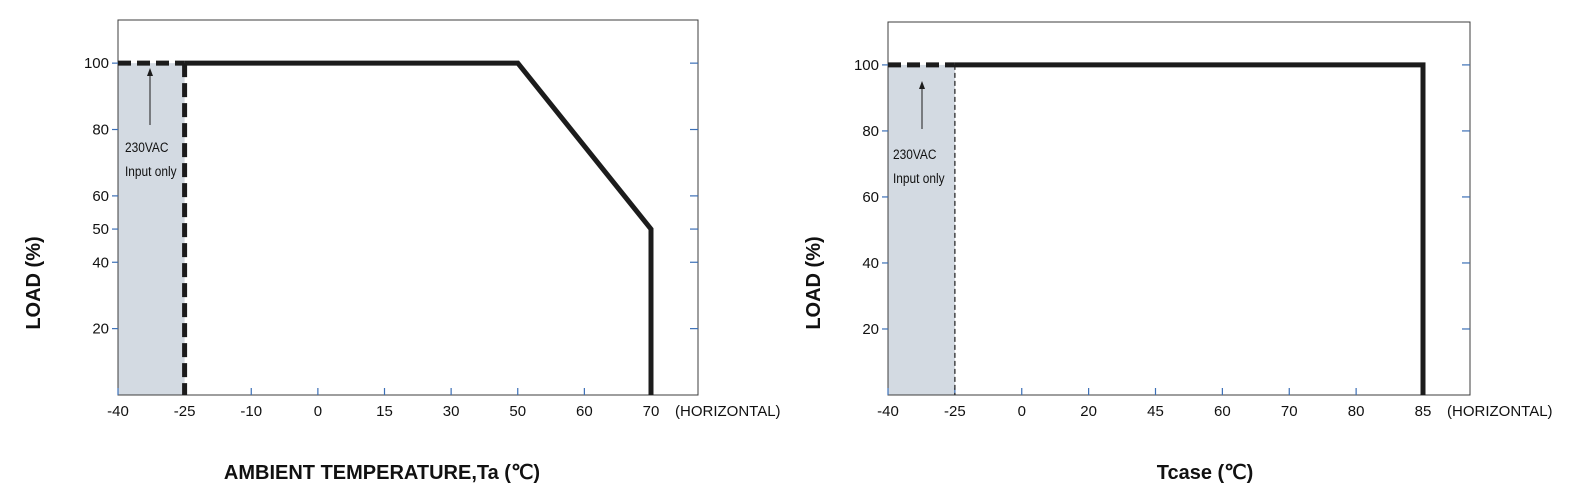 The width and height of the screenshot is (1580, 495). What do you see at coordinates (1155, 411) in the screenshot?
I see `x-tick-label: 45` at bounding box center [1155, 411].